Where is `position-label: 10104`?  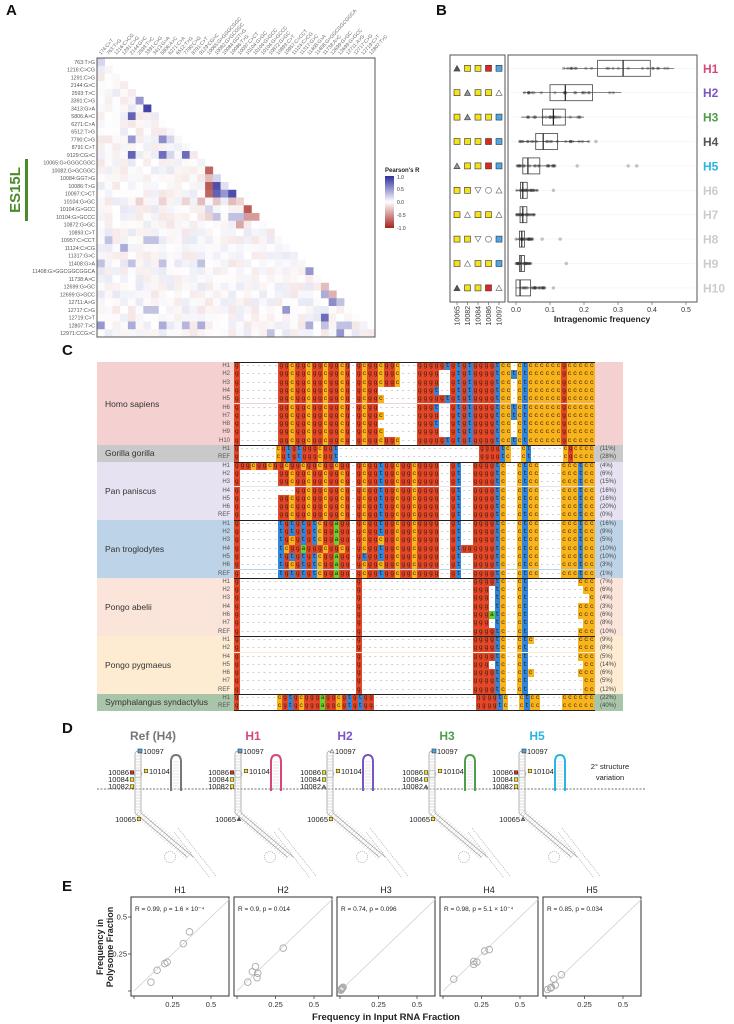
position-label: 10104 is located at coordinates (453, 771).